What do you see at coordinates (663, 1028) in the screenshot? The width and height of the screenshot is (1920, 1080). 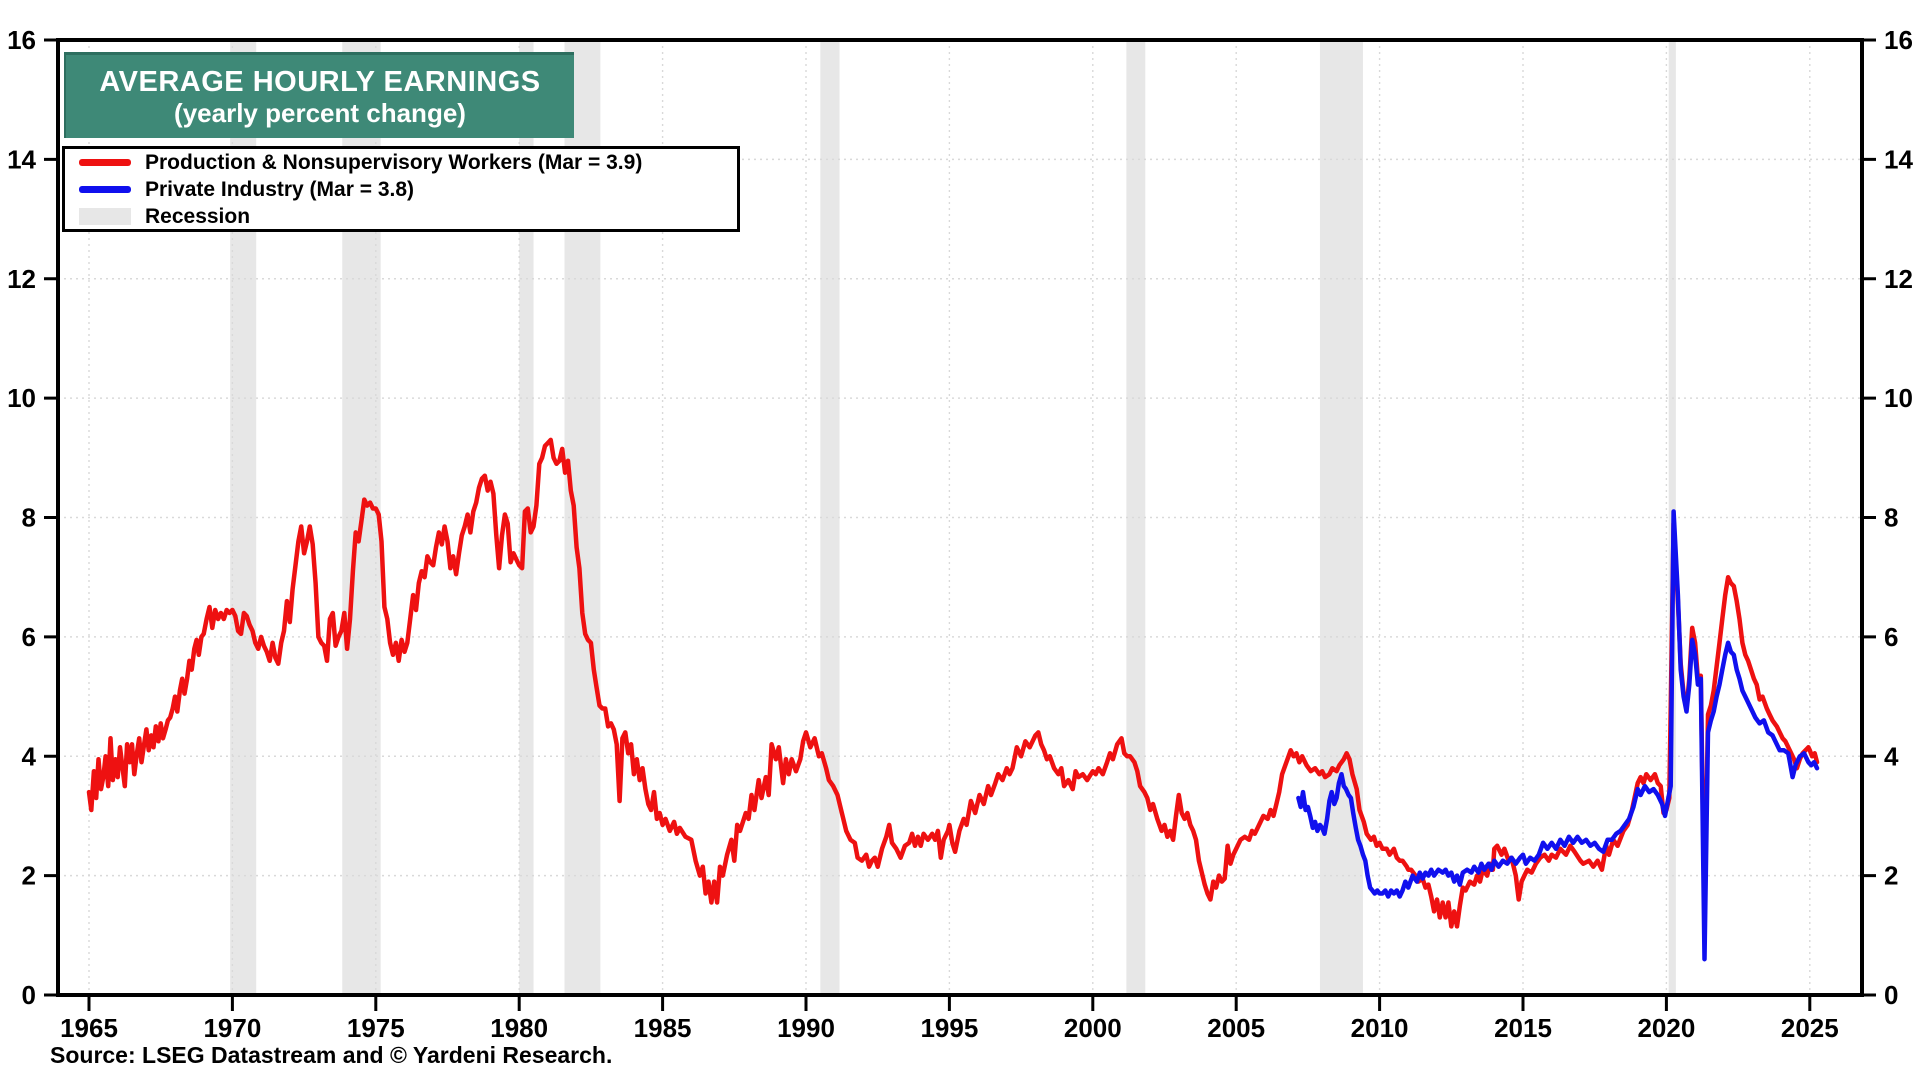 I see `x-axis-label: 1985` at bounding box center [663, 1028].